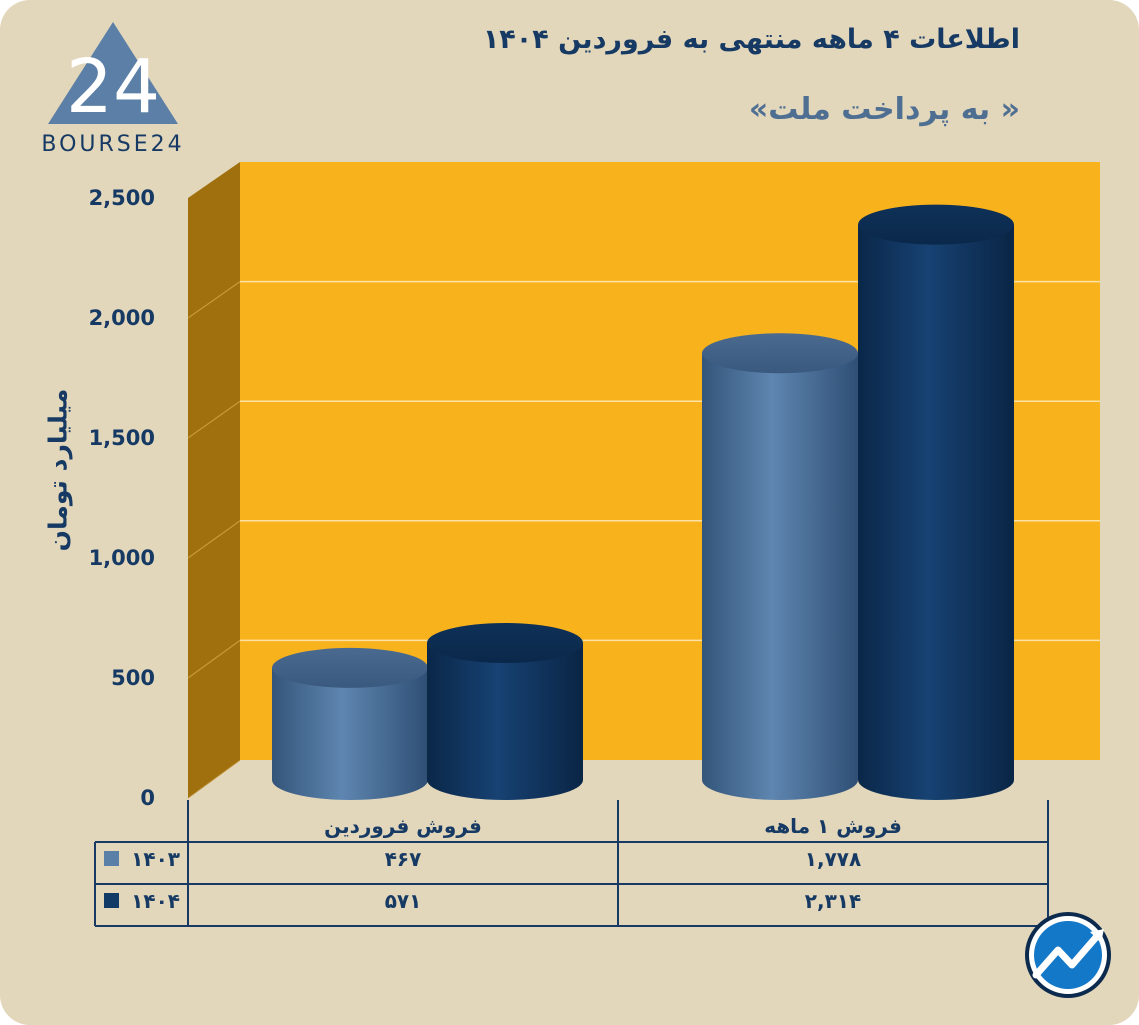 The image size is (1139, 1025). I want to click on logo-numeral: 24, so click(113, 87).